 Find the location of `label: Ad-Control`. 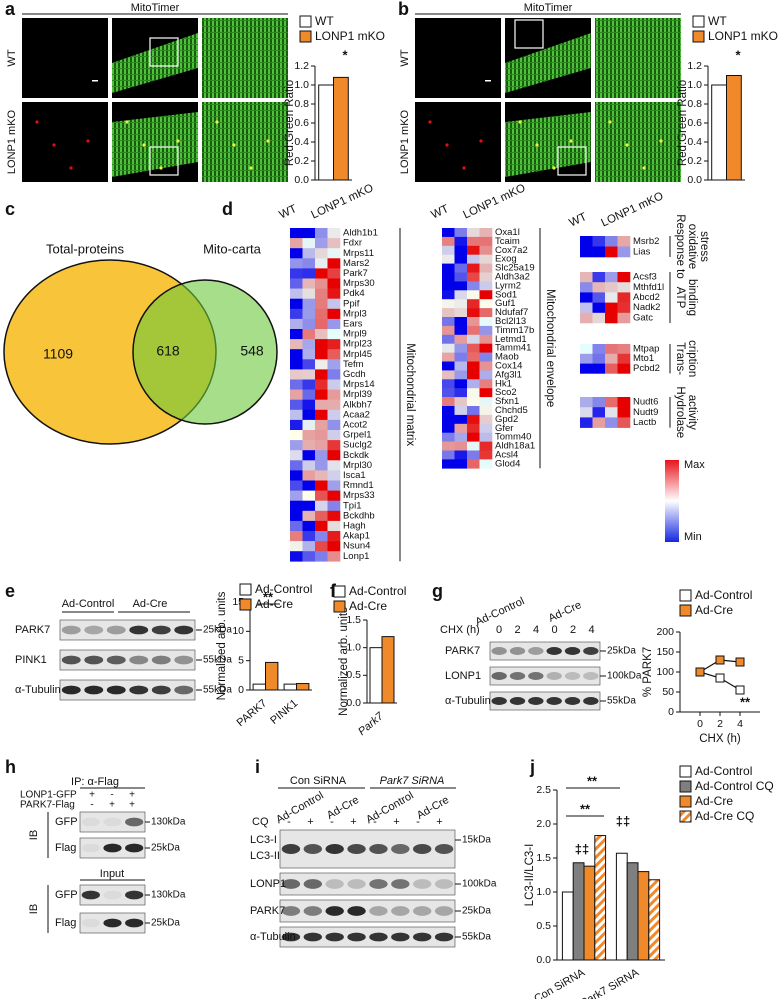

label: Ad-Control is located at coordinates (88, 604).